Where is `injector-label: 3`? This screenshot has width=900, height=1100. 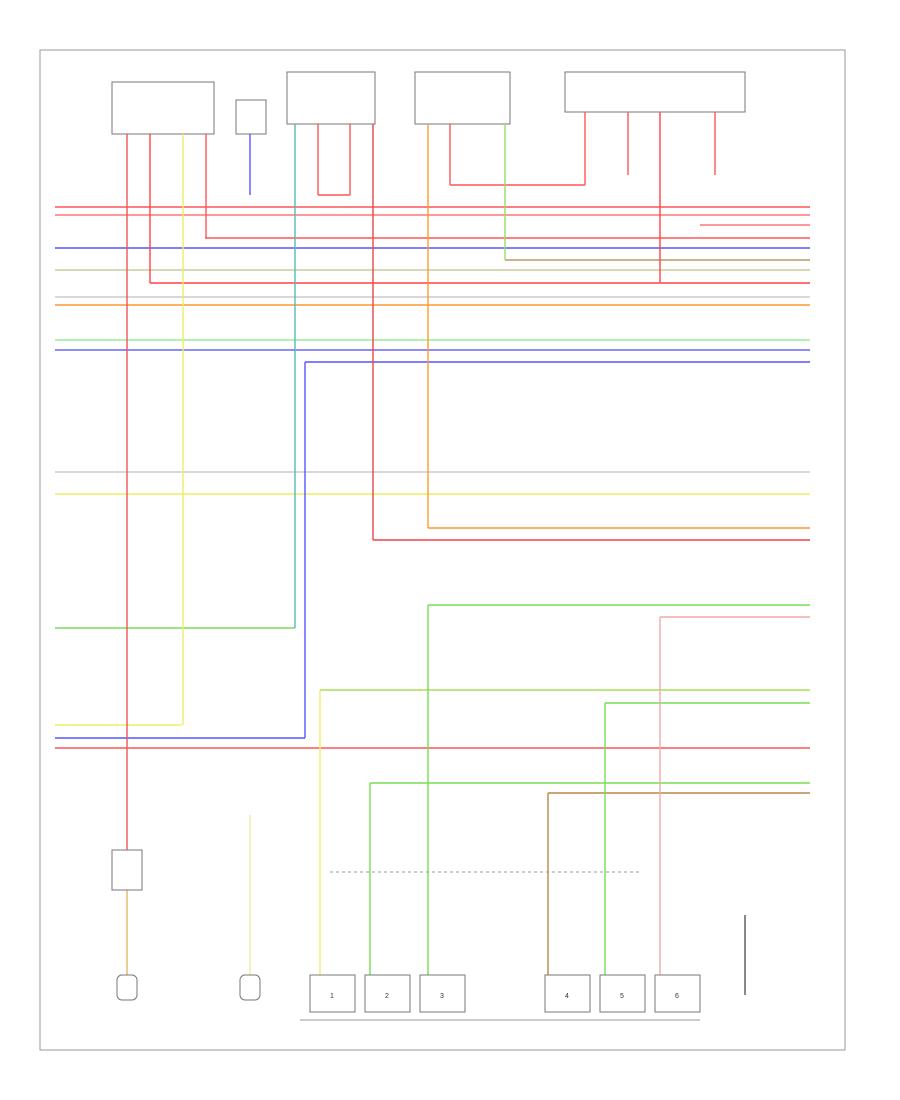
injector-label: 3 is located at coordinates (442, 996).